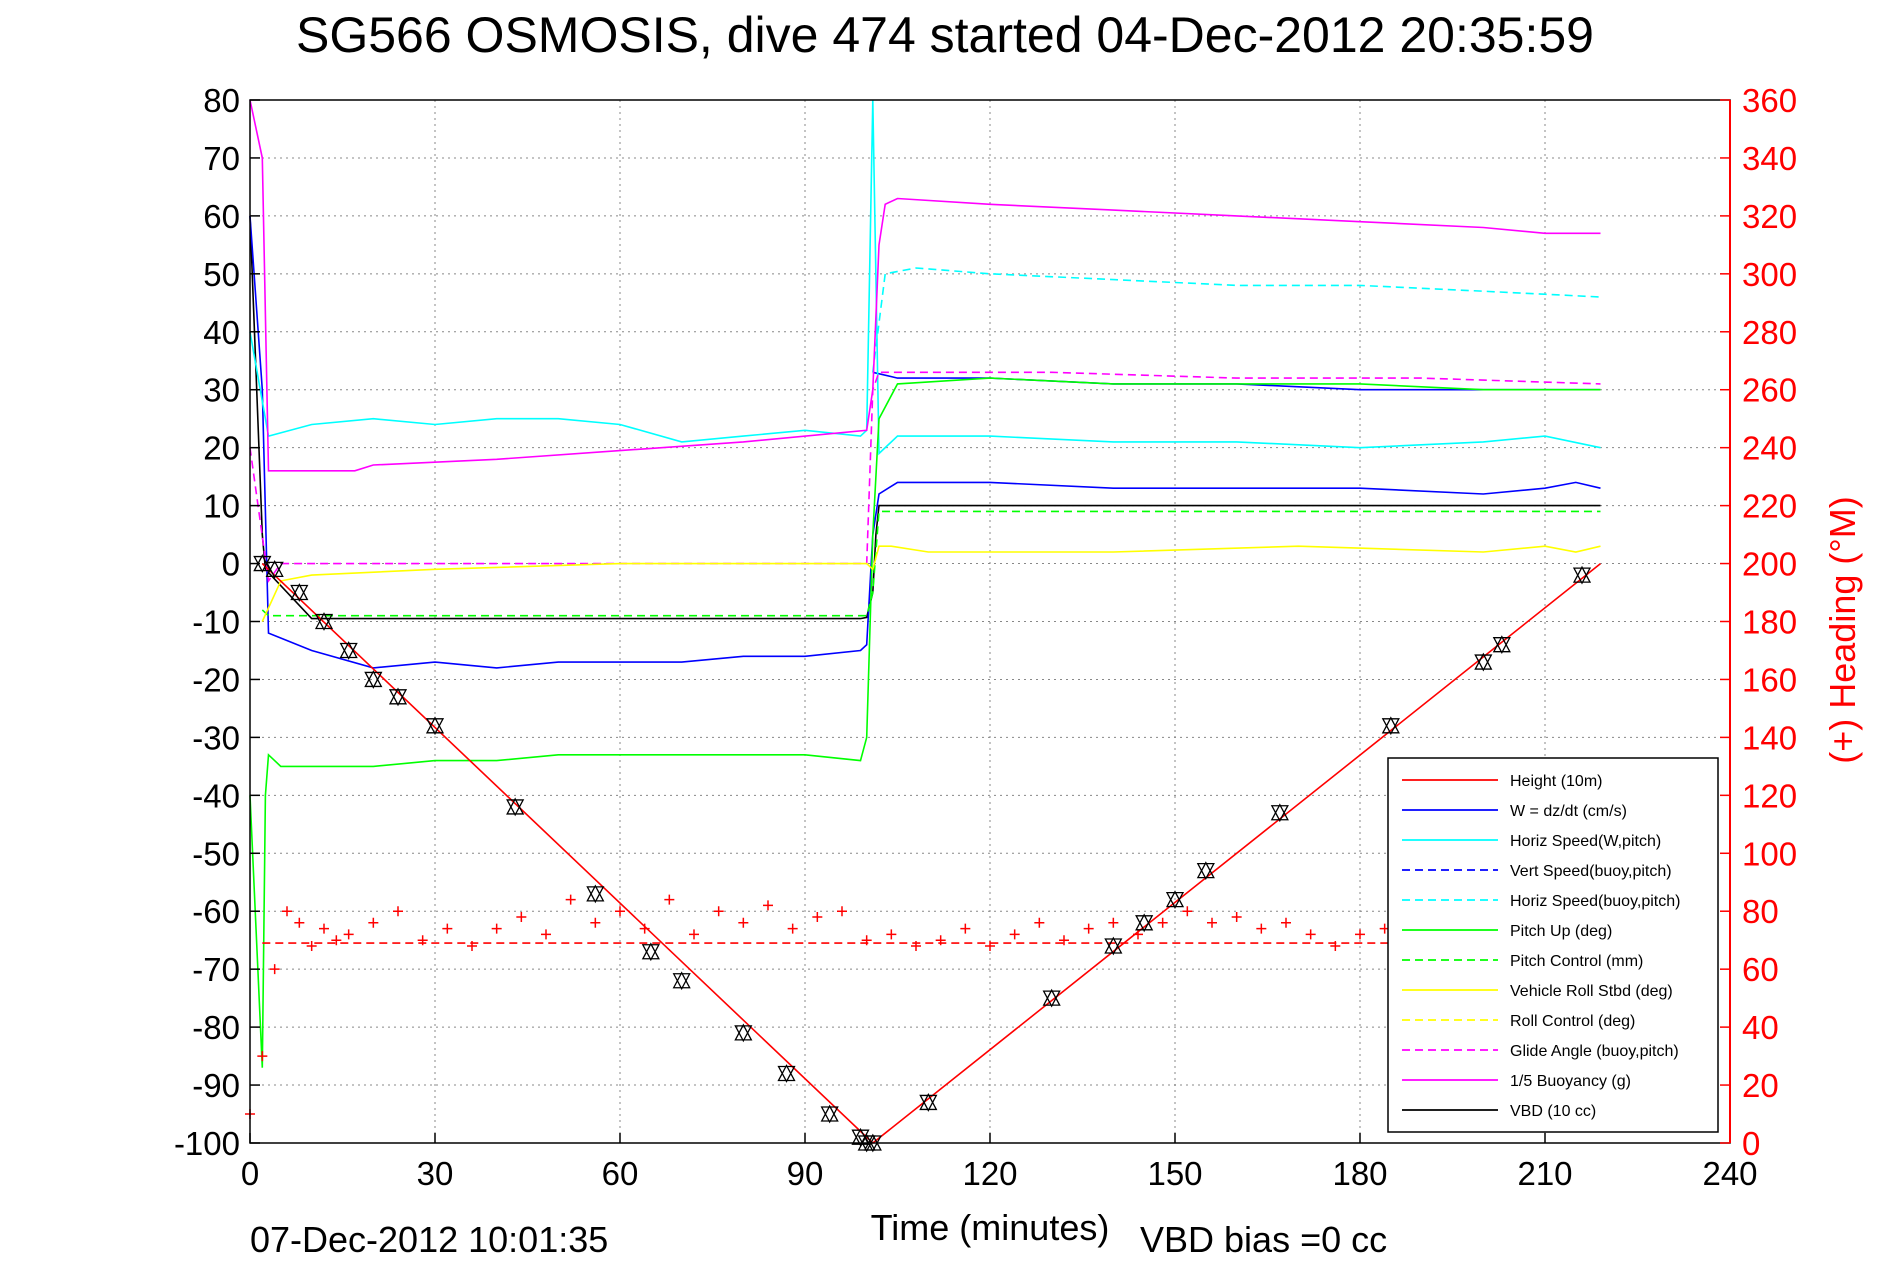 The height and width of the screenshot is (1262, 1891). Describe the element at coordinates (216, 679) in the screenshot. I see `left-tick-label: -20` at that location.